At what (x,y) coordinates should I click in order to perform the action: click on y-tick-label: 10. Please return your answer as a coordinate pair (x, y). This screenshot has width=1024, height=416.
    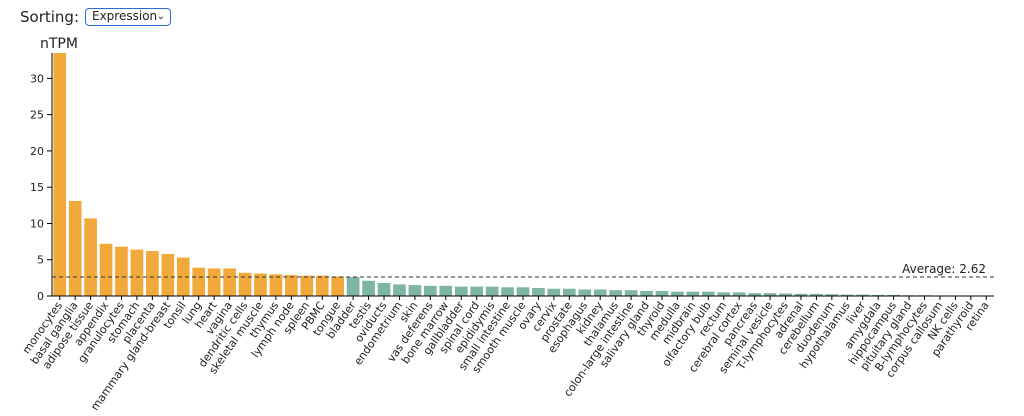
    Looking at the image, I should click on (37, 223).